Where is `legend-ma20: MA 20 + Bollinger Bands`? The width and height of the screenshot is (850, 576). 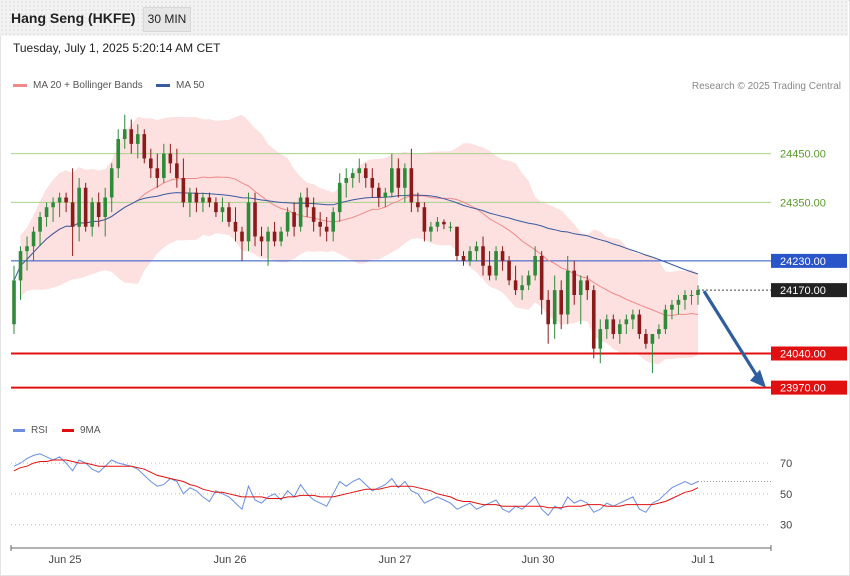 legend-ma20: MA 20 + Bollinger Bands is located at coordinates (78, 85).